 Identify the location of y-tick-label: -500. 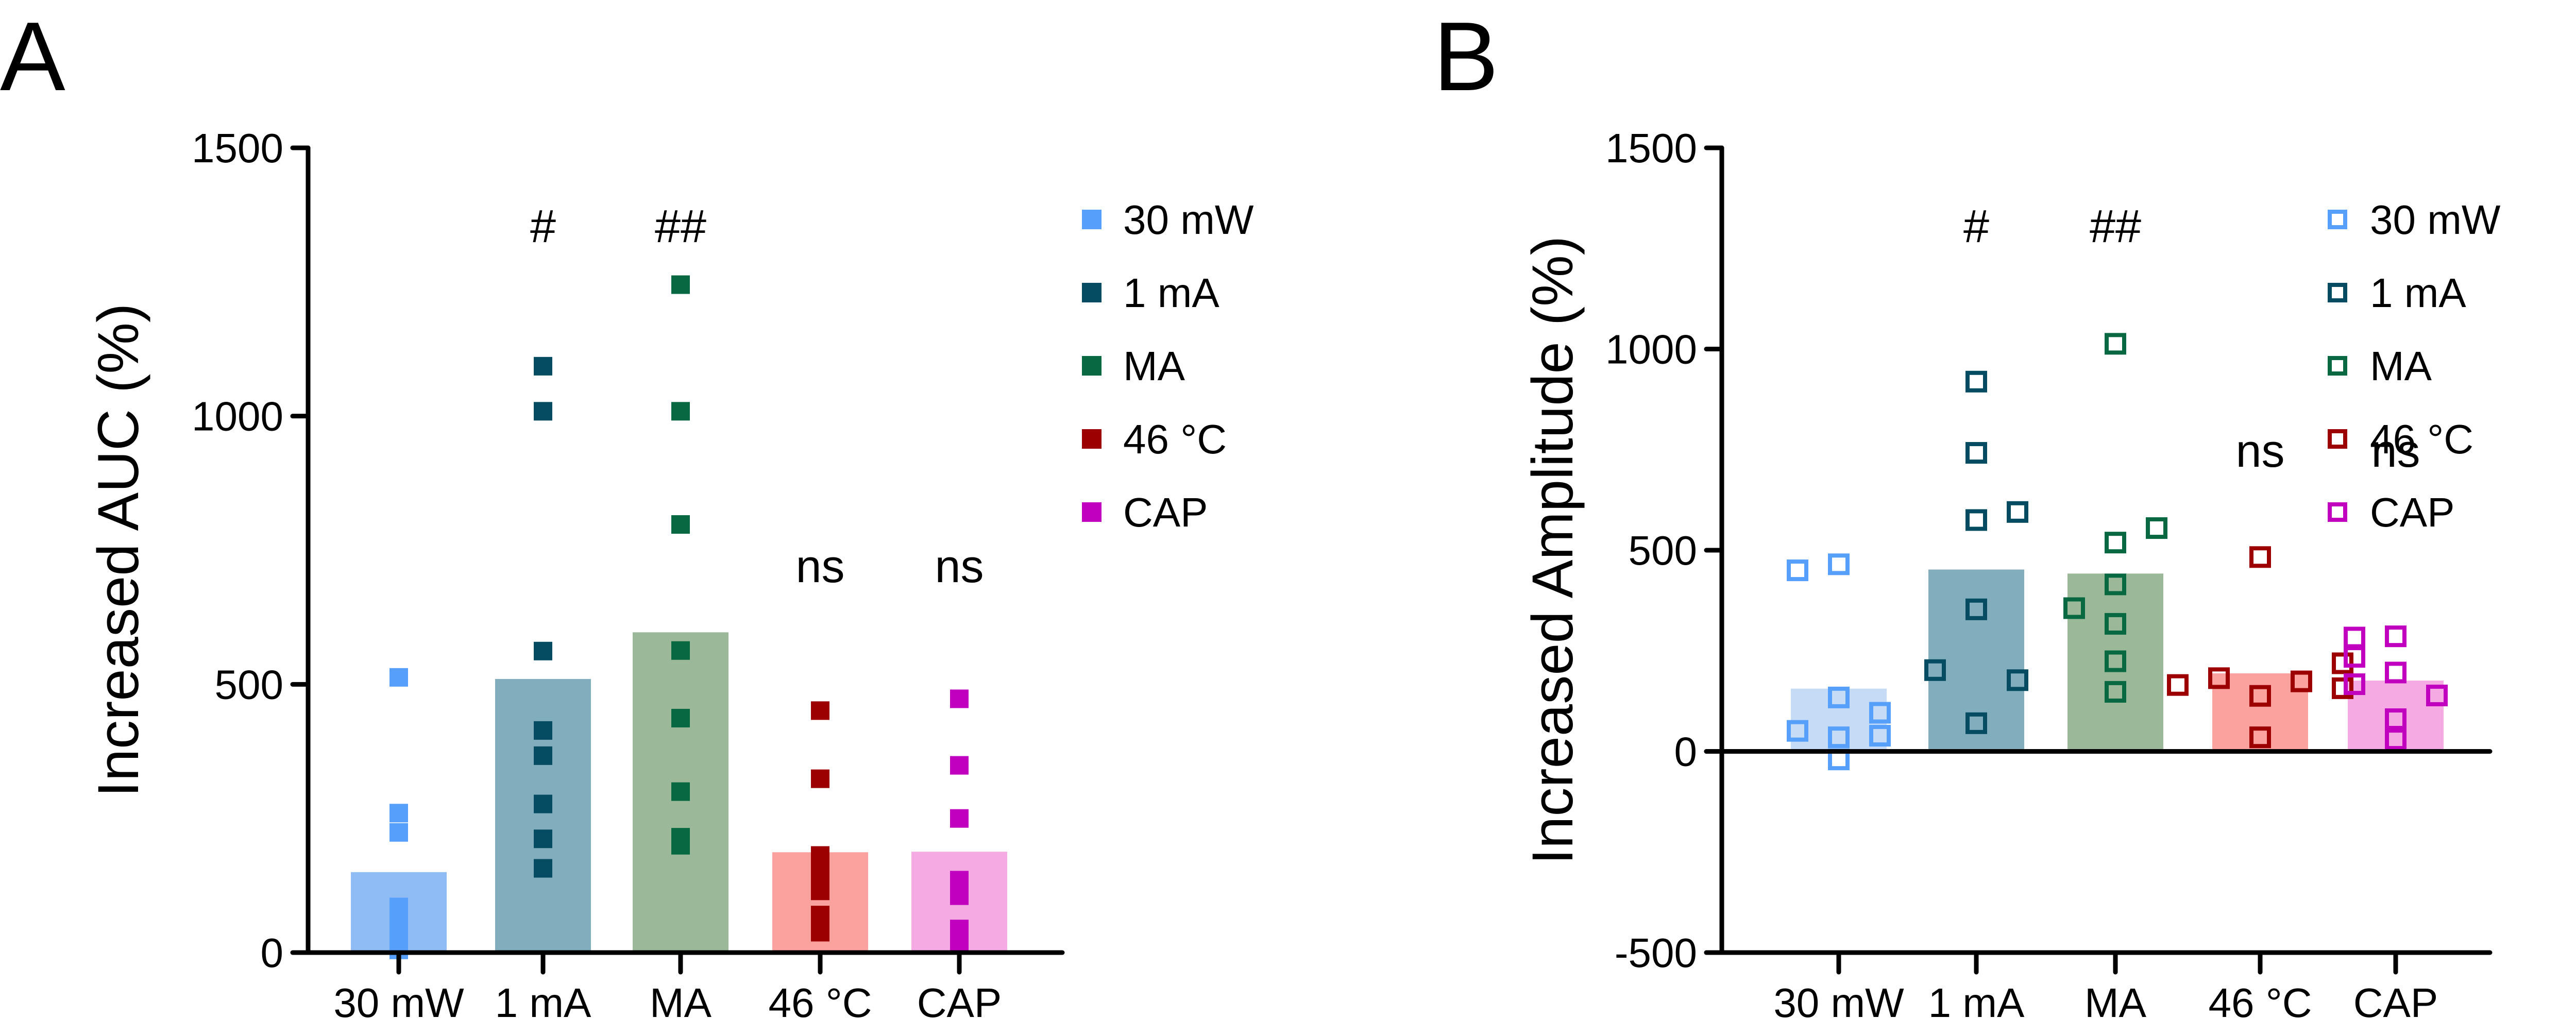
(1656, 953).